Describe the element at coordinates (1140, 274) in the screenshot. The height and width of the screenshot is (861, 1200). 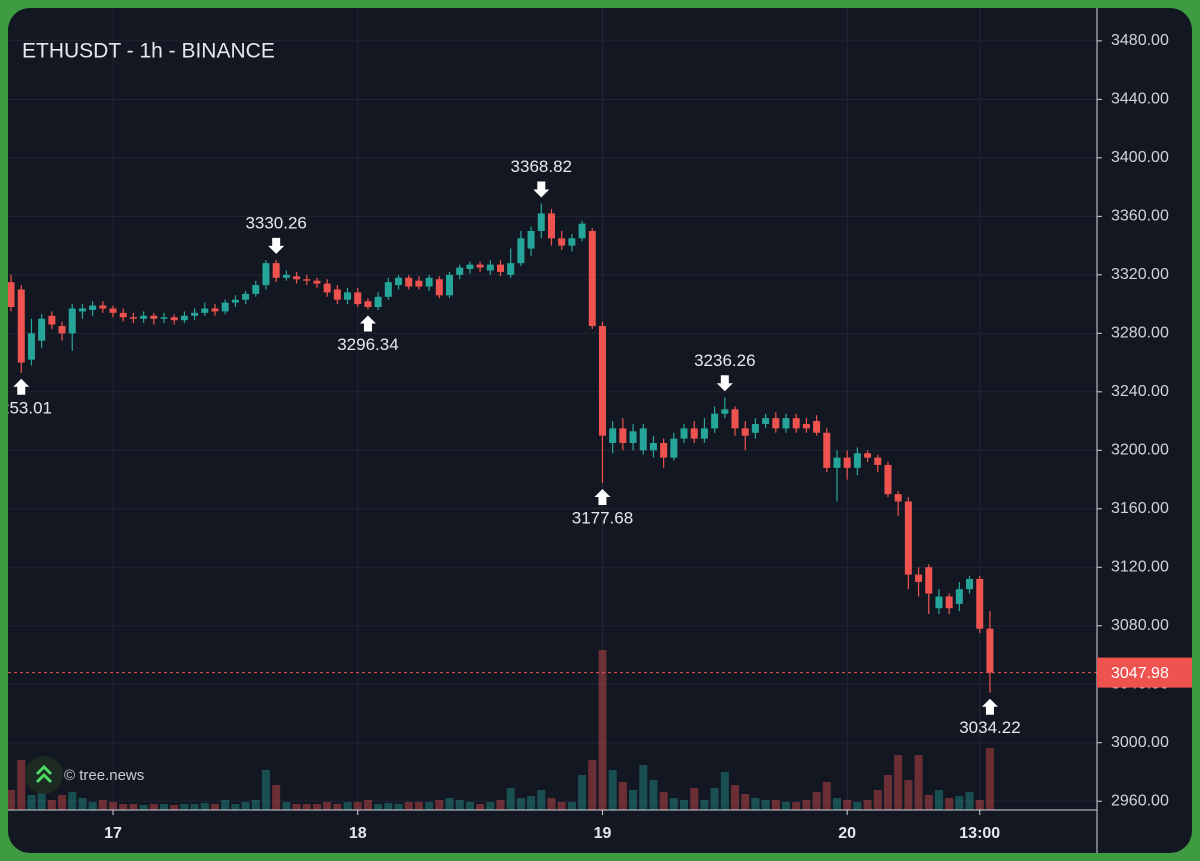
I see `y-tick-label: 3320.00` at that location.